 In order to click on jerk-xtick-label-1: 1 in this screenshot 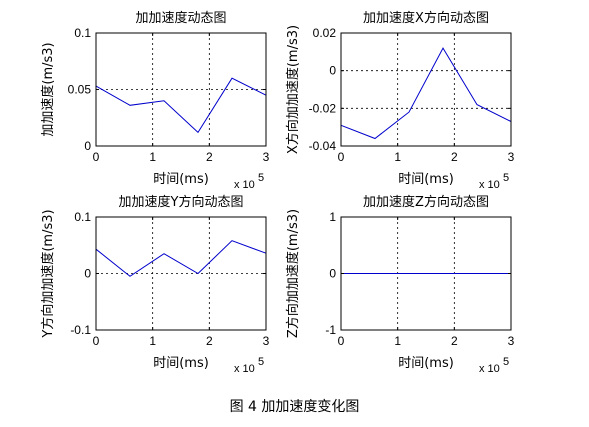, I will do `click(152, 157)`.